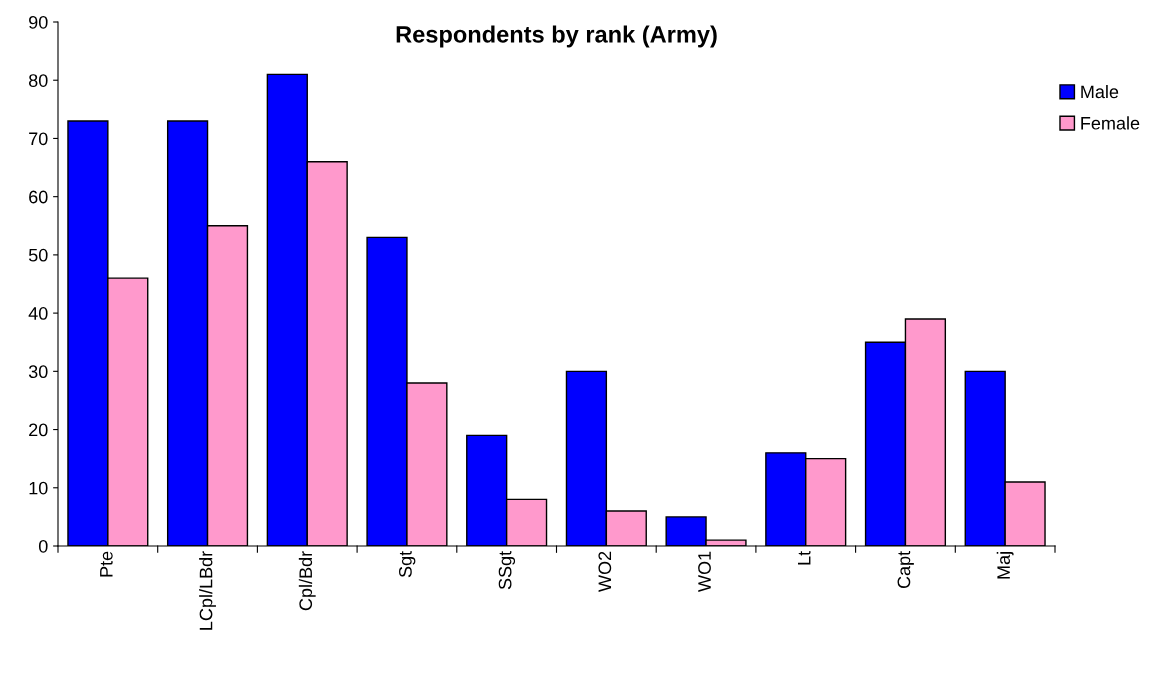  What do you see at coordinates (1100, 91) in the screenshot?
I see `legend-label: Male` at bounding box center [1100, 91].